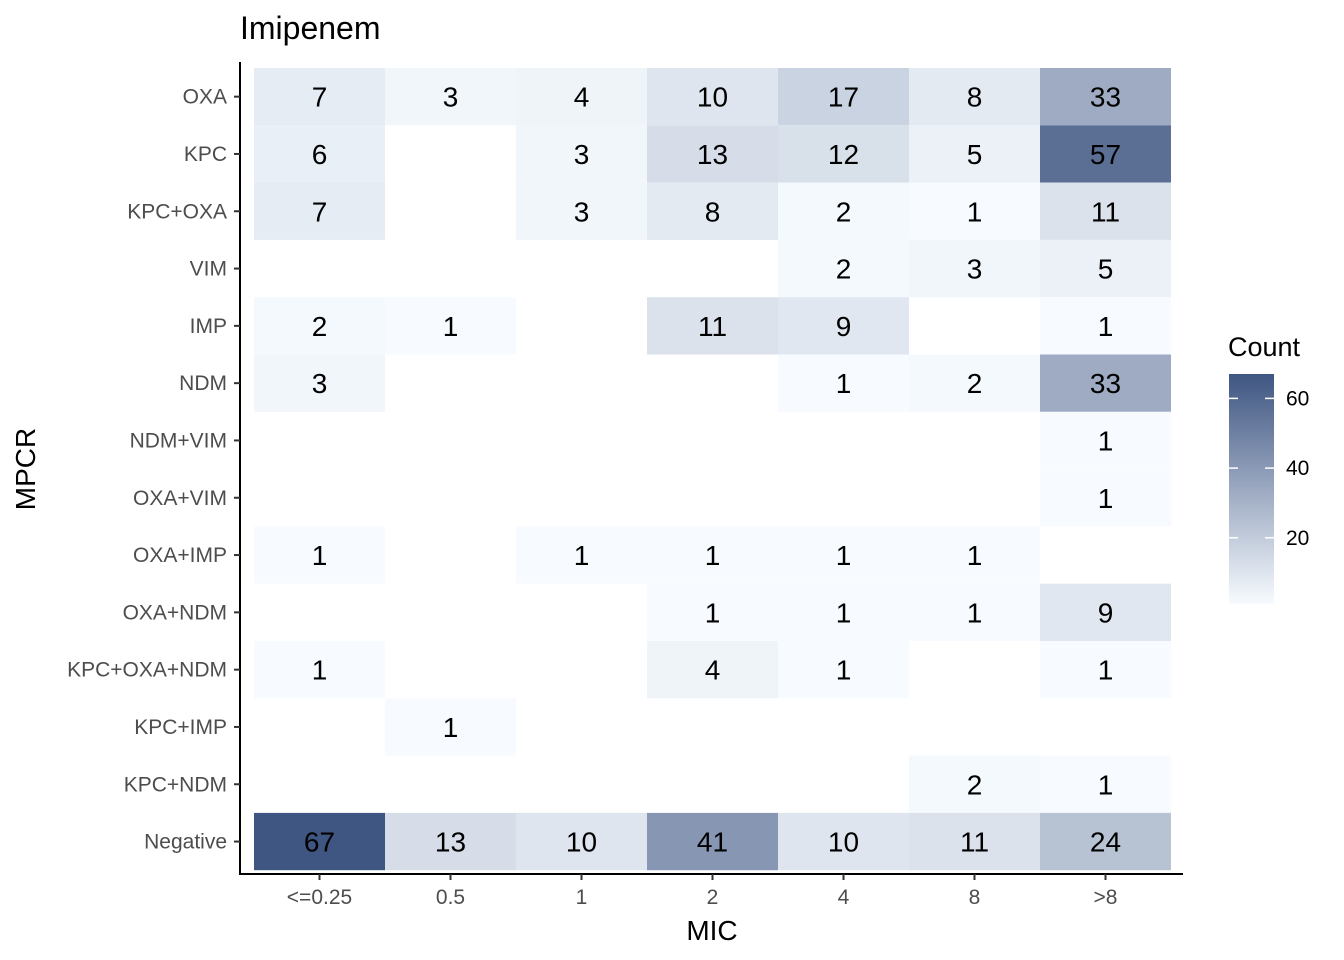 The width and height of the screenshot is (1344, 960). Describe the element at coordinates (1297, 468) in the screenshot. I see `legend-tick-label: 40` at that location.